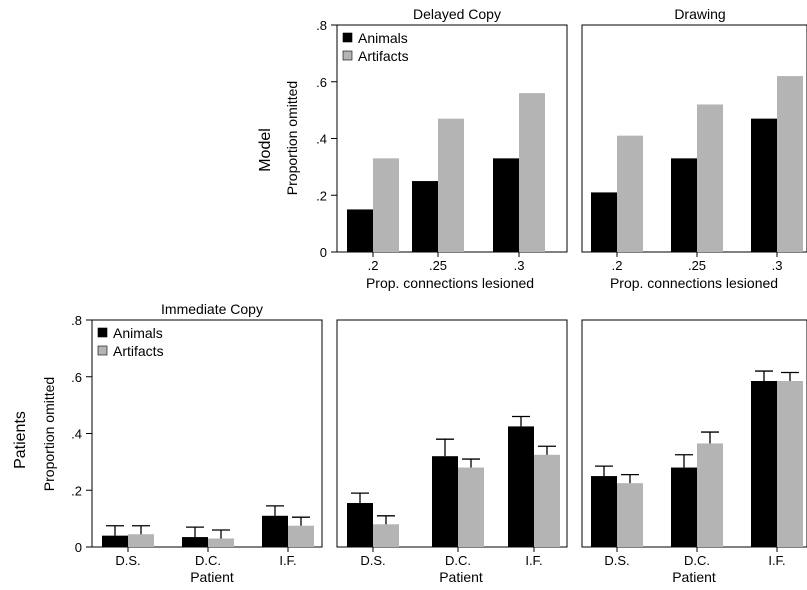 The width and height of the screenshot is (807, 590). I want to click on panel-title: Delayed Copy, so click(457, 14).